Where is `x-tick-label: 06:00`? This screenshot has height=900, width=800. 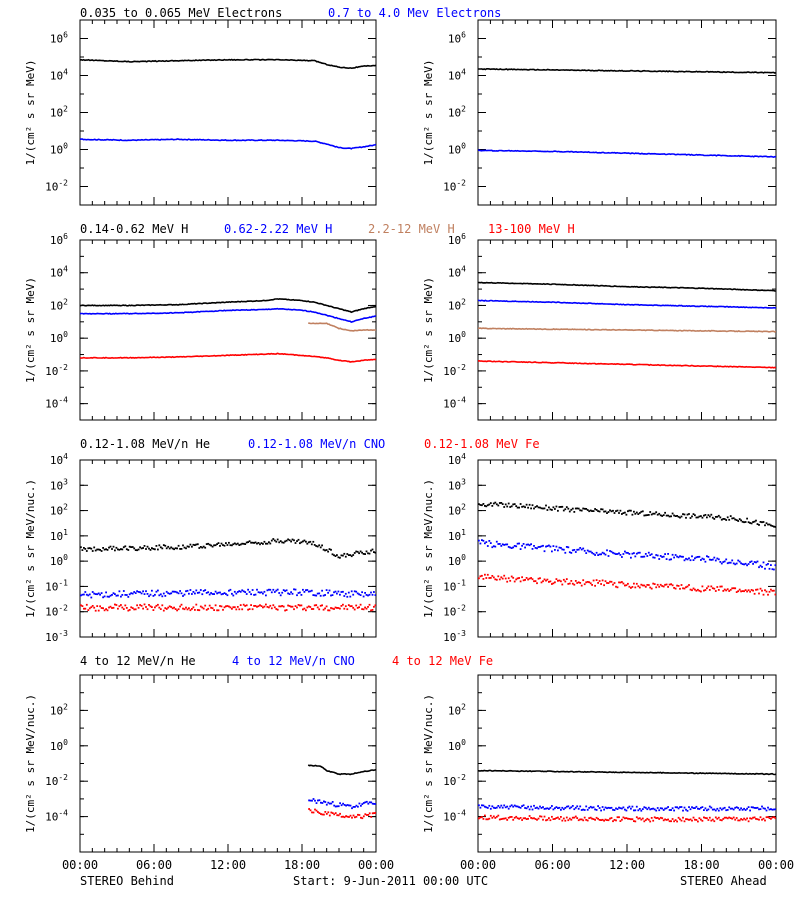 x-tick-label: 06:00 is located at coordinates (552, 865).